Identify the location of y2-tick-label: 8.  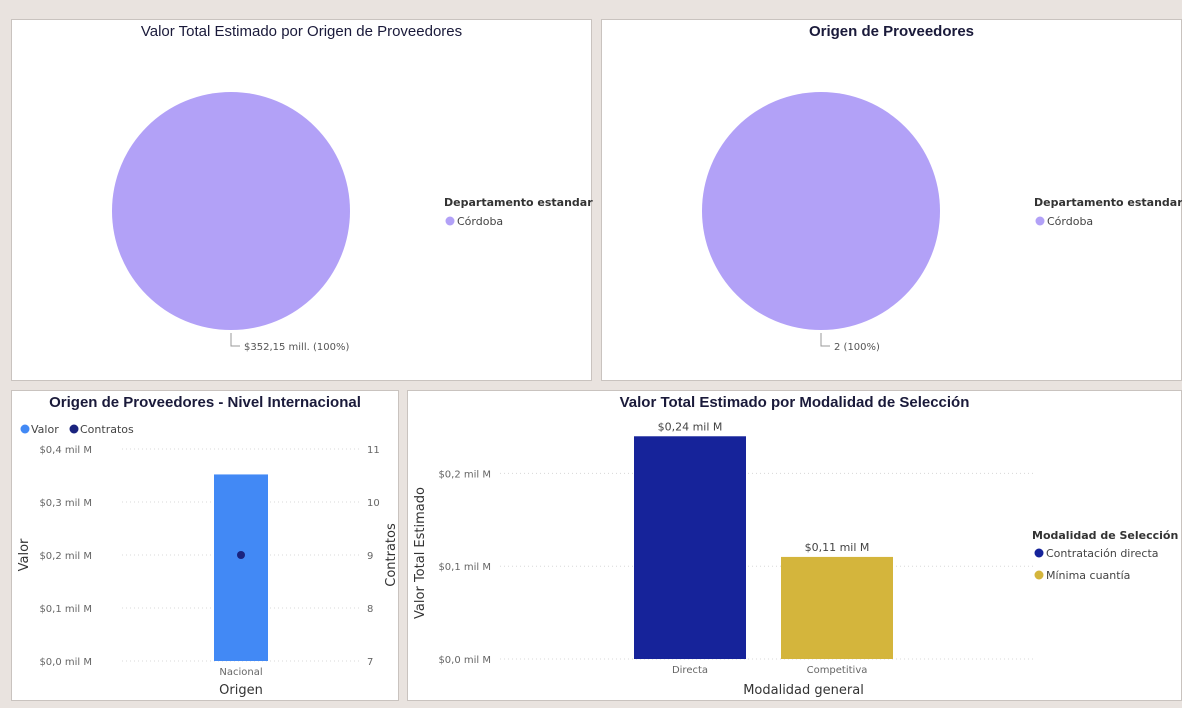
(370, 609).